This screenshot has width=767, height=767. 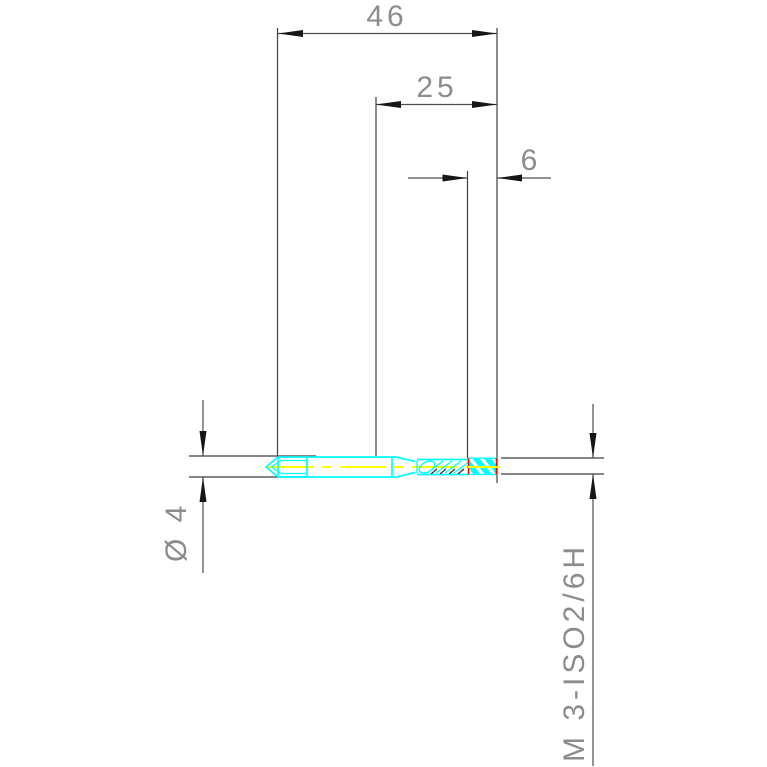 I want to click on arrowhead-d4-top, so click(x=203, y=443).